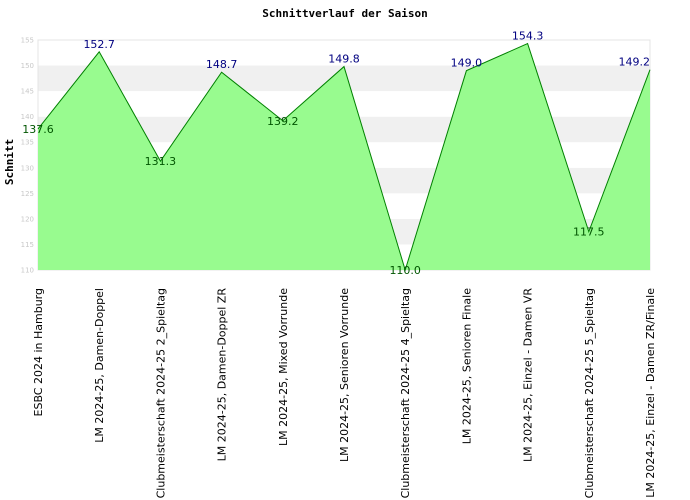  Describe the element at coordinates (160, 393) in the screenshot. I see `x-tick-label: Clubmeisterschaft 2024-25 2_Spieltag` at that location.